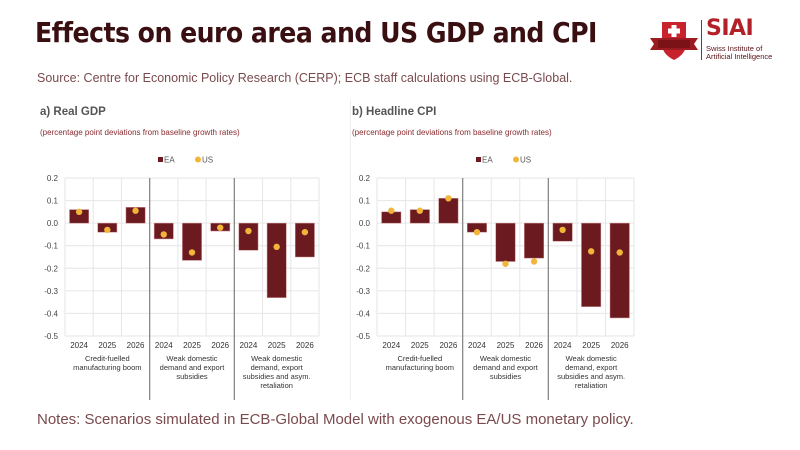 The width and height of the screenshot is (800, 450). Describe the element at coordinates (739, 56) in the screenshot. I see `logo-subtitle-2: Artificial Intelligence` at that location.